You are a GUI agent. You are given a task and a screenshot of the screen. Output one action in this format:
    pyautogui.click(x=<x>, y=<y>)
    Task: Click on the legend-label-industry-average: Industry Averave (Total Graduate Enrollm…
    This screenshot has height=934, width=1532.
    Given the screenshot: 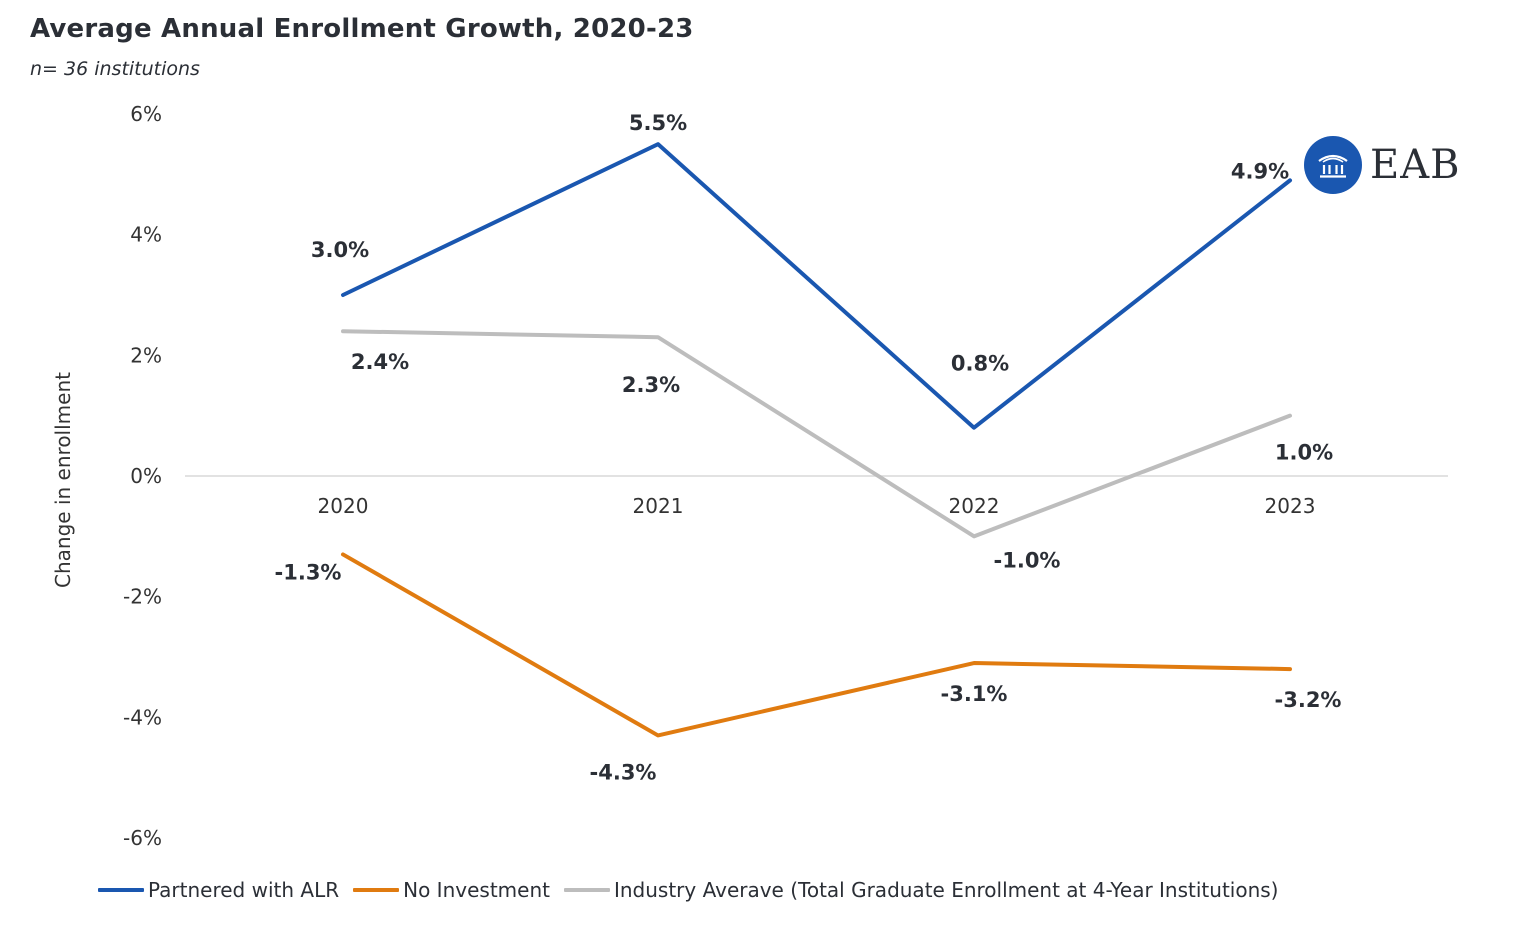 What is the action you would take?
    pyautogui.click(x=946, y=890)
    